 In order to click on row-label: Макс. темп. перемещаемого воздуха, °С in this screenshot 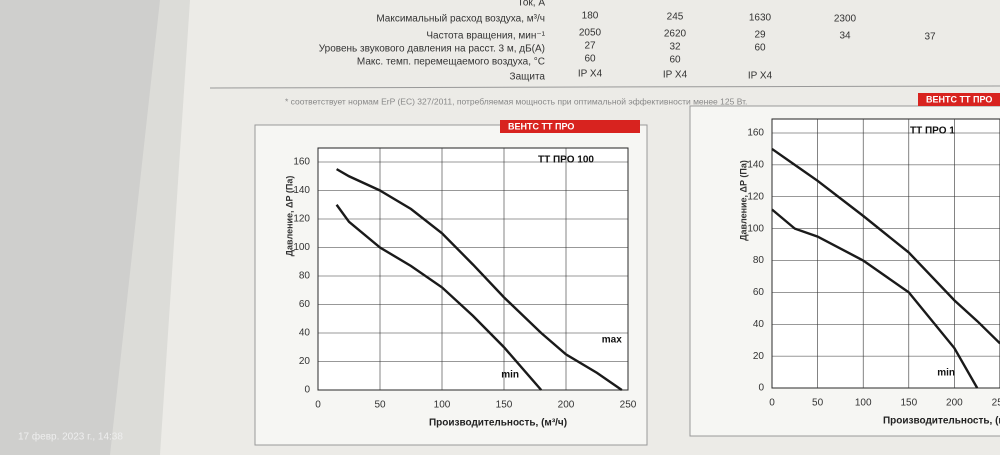, I will do `click(451, 62)`.